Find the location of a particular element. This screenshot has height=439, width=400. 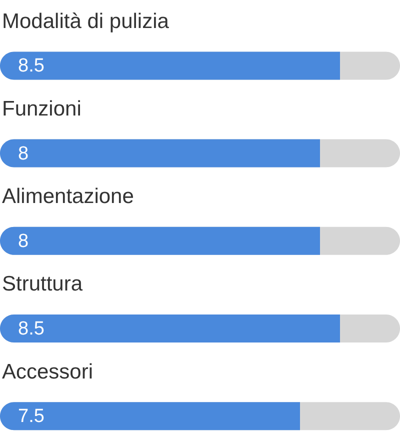

y-tick-label: Alimentazione is located at coordinates (68, 196).